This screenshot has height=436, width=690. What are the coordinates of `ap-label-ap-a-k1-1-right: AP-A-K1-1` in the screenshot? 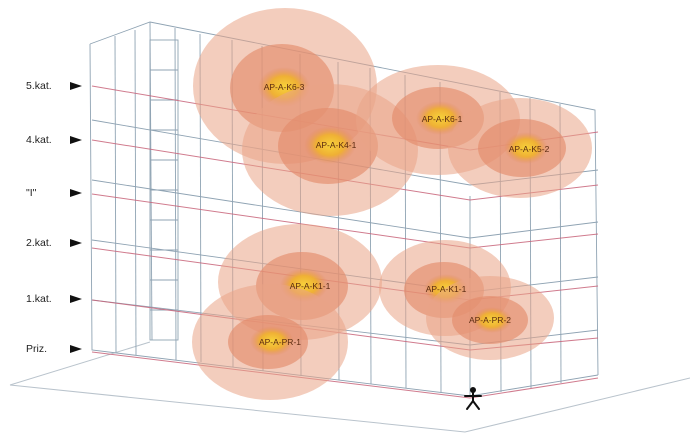 It's located at (446, 289).